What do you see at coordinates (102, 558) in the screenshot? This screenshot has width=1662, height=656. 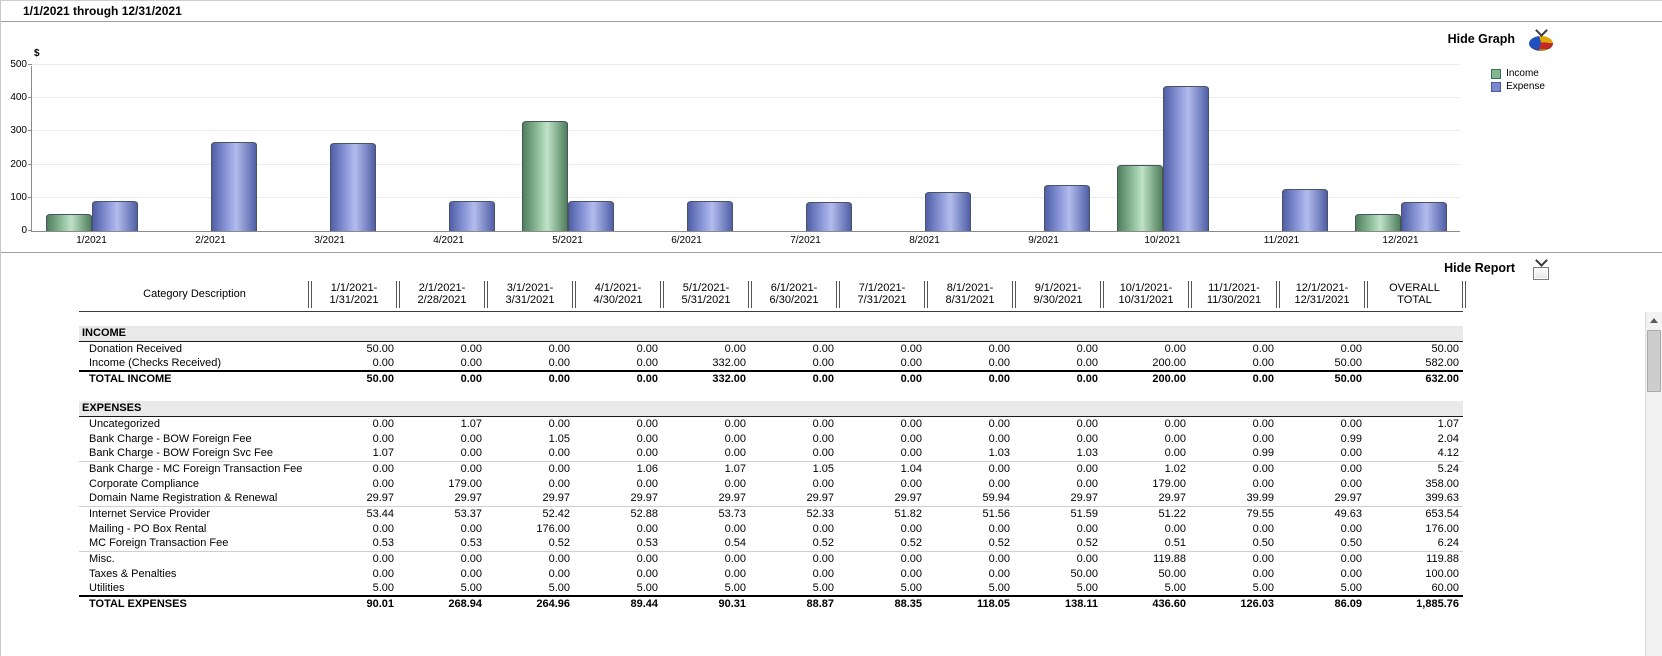 I see `category-label: Misc.` at bounding box center [102, 558].